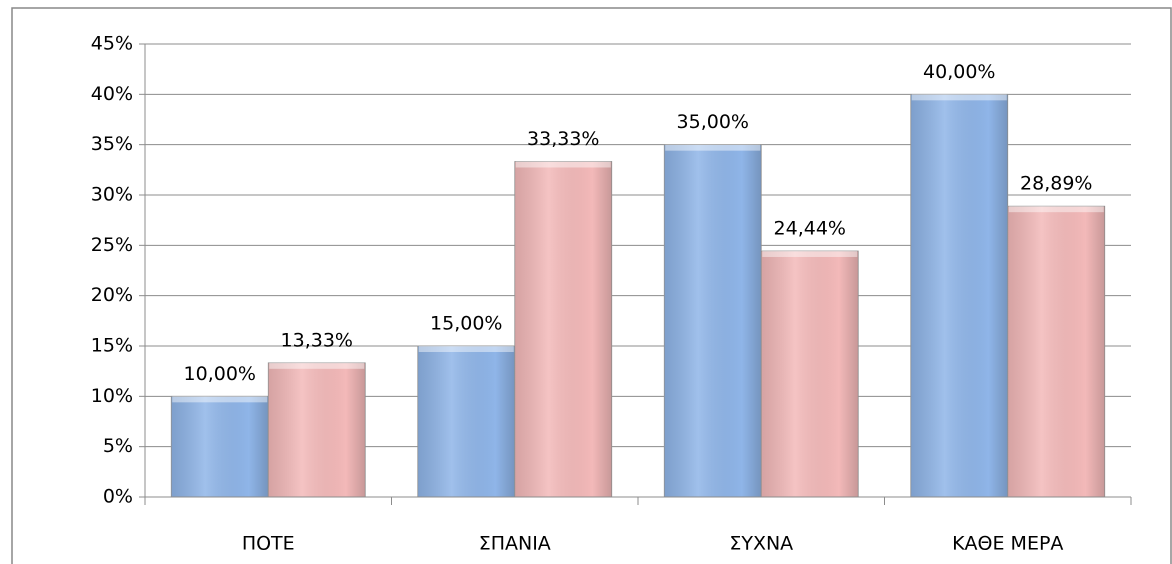  What do you see at coordinates (466, 324) in the screenshot?
I see `value-label: 15,00%` at bounding box center [466, 324].